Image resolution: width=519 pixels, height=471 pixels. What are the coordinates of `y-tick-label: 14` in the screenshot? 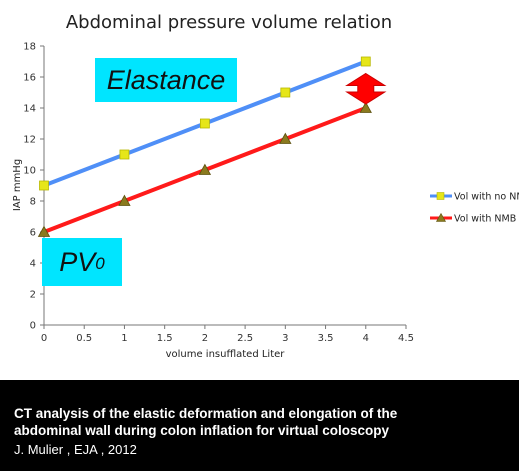 It's located at (29, 109).